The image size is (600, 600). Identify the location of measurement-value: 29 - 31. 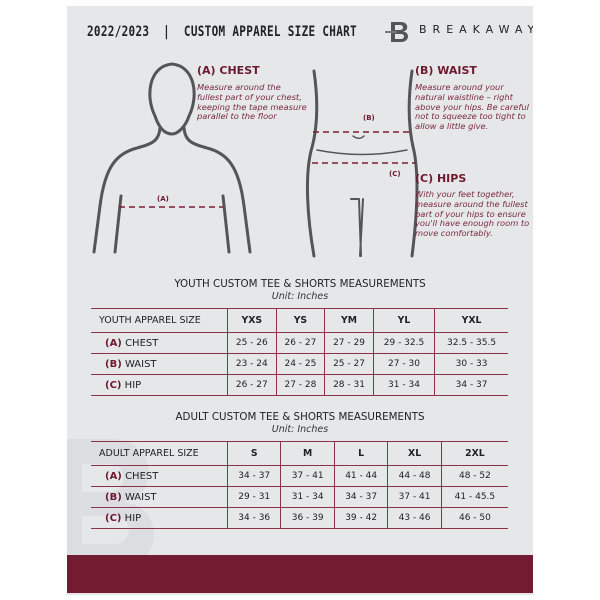
(253, 497).